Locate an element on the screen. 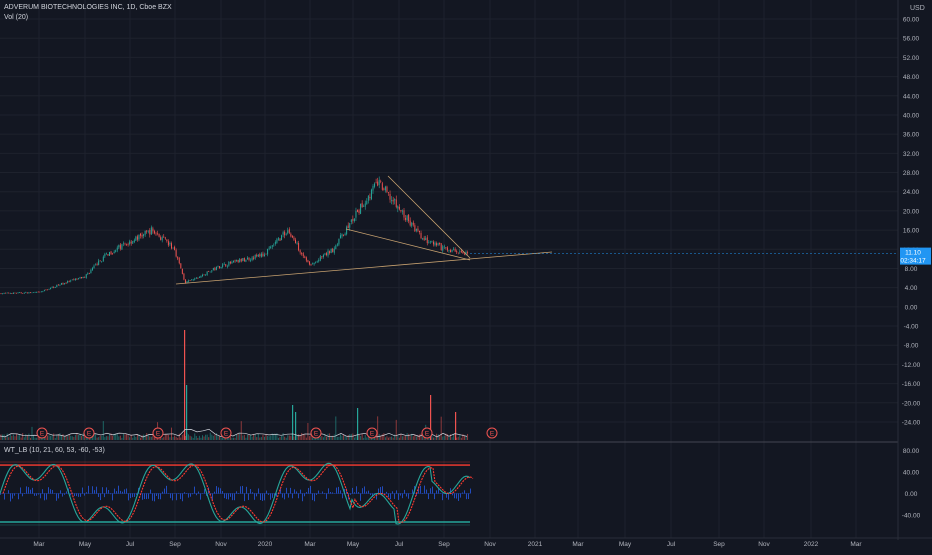 Image resolution: width=932 pixels, height=555 pixels. price-tick-label: -16.00 is located at coordinates (911, 384).